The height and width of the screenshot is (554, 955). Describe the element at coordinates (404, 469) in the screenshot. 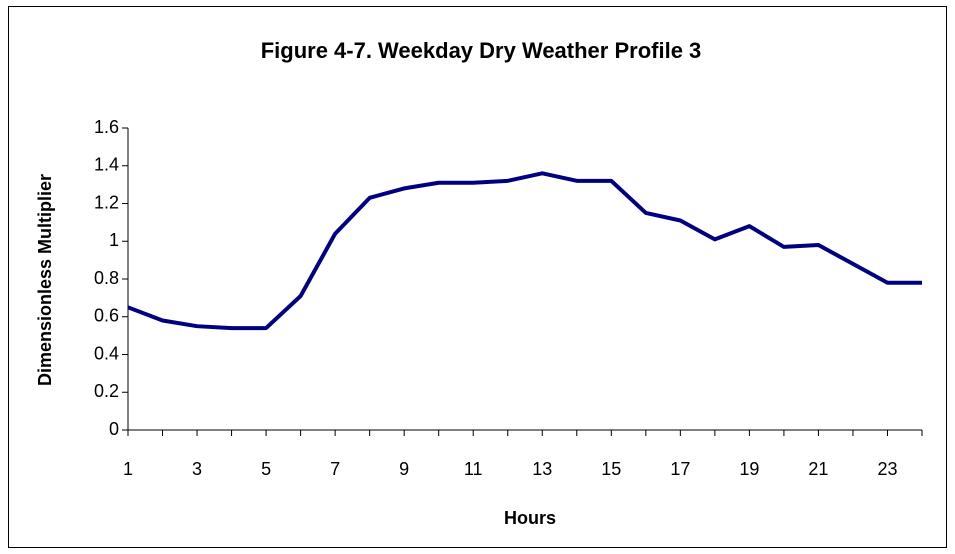

I see `x-tick-label: 9` at that location.